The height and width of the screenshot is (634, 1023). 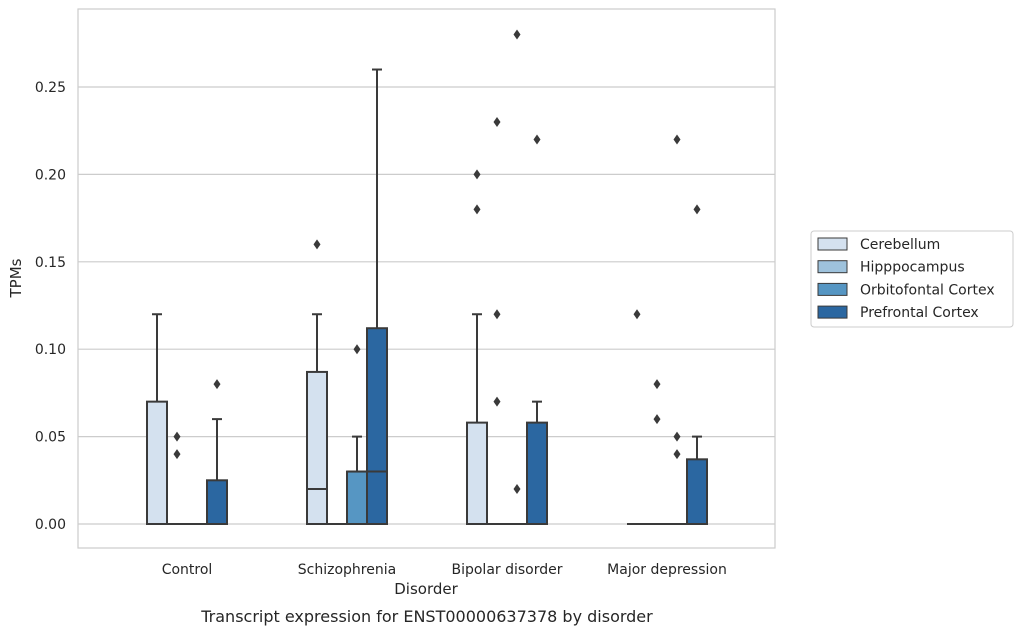 I want to click on legend-label: Cerebellum, so click(x=900, y=245).